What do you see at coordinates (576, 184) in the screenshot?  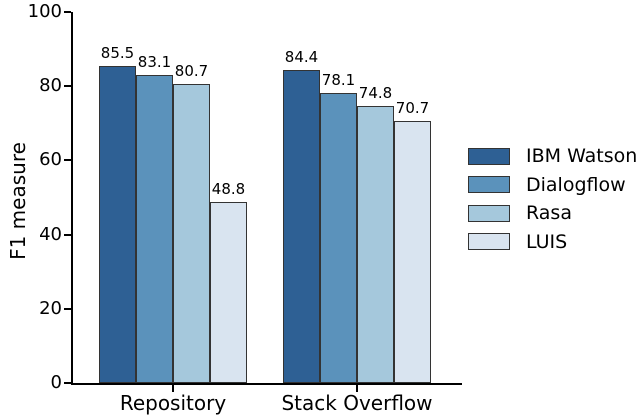 I see `legend-label: Dialogflow` at bounding box center [576, 184].